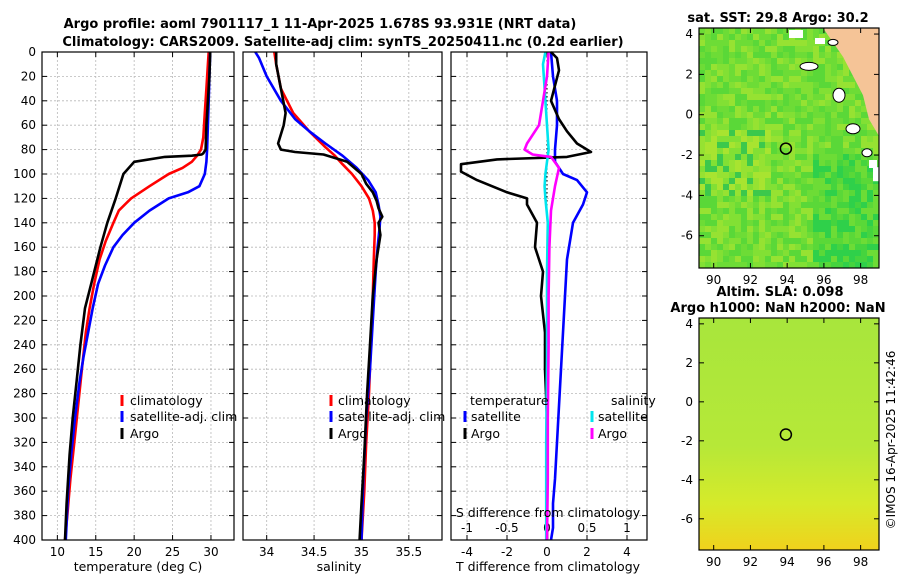 The height and width of the screenshot is (580, 900). What do you see at coordinates (95, 552) in the screenshot?
I see `x-tick-label: 15` at bounding box center [95, 552].